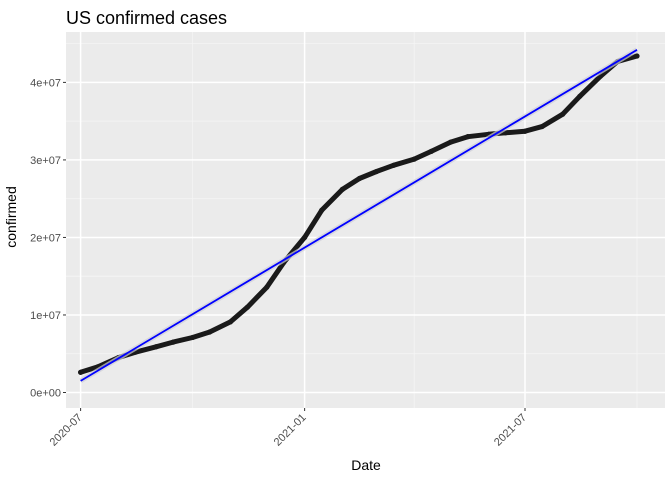 This screenshot has width=672, height=480. Describe the element at coordinates (45, 161) in the screenshot. I see `y-tick-label: 3e+07` at that location.